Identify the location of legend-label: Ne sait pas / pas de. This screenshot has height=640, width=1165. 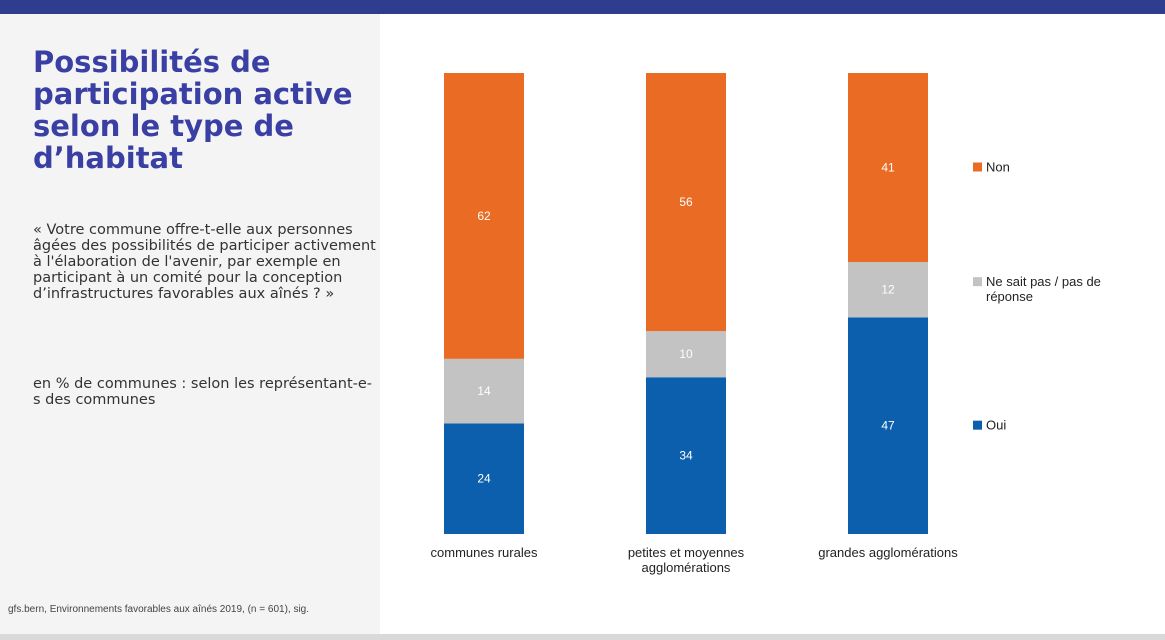
(1043, 281).